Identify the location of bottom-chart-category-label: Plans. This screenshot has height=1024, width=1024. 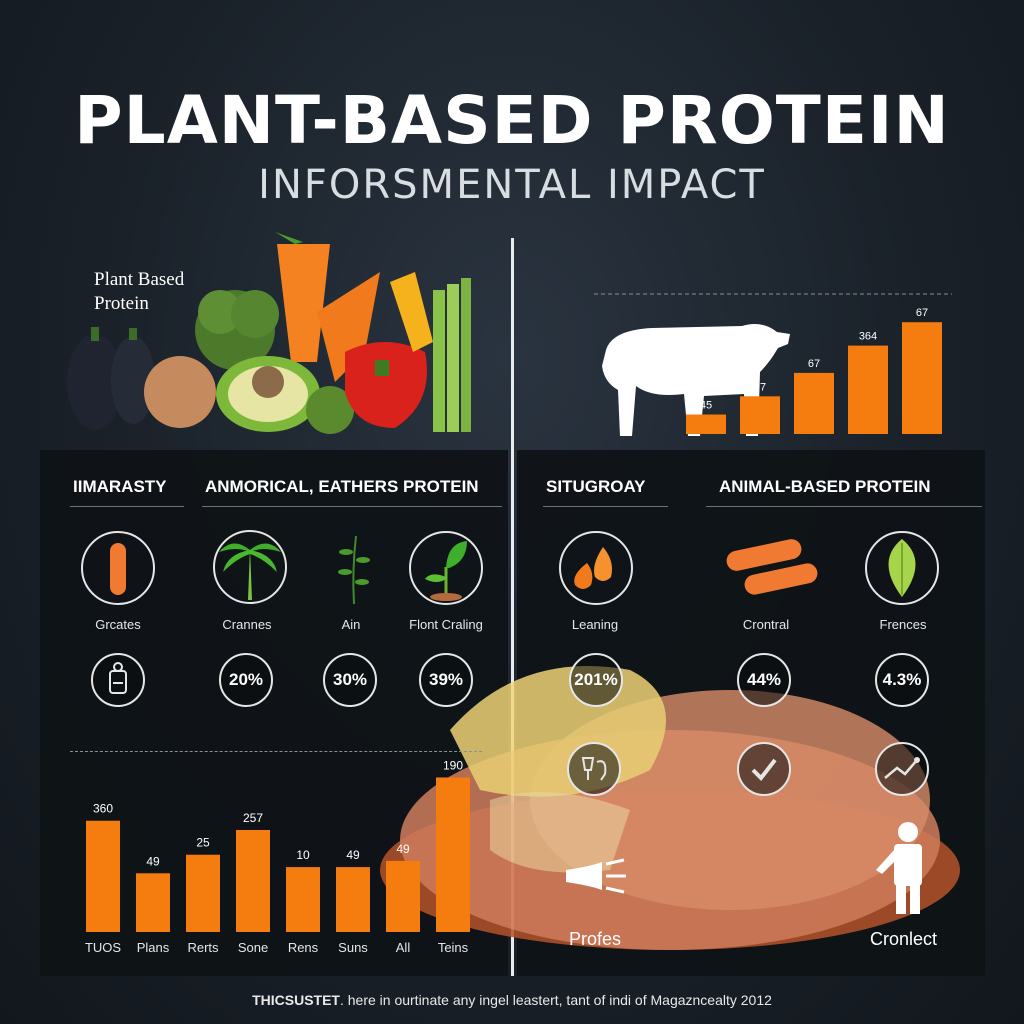
(153, 947).